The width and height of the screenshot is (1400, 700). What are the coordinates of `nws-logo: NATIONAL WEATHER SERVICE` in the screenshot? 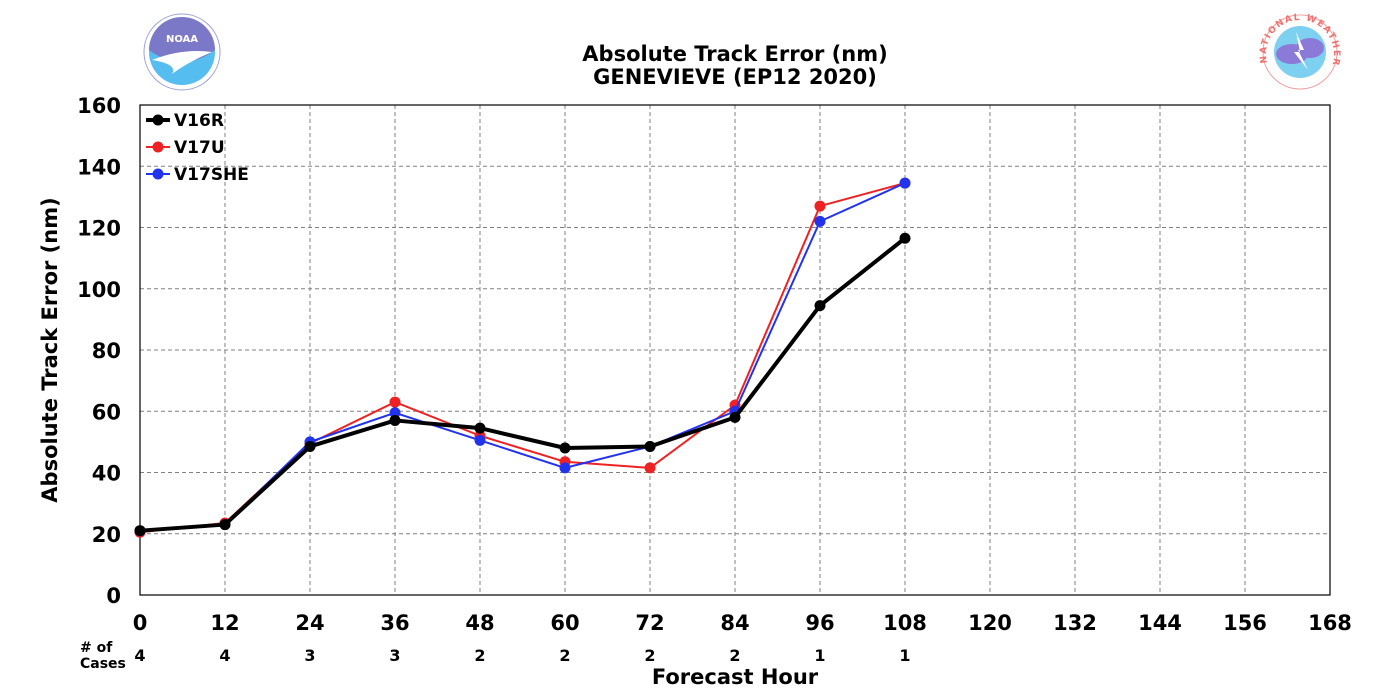 It's located at (1299, 51).